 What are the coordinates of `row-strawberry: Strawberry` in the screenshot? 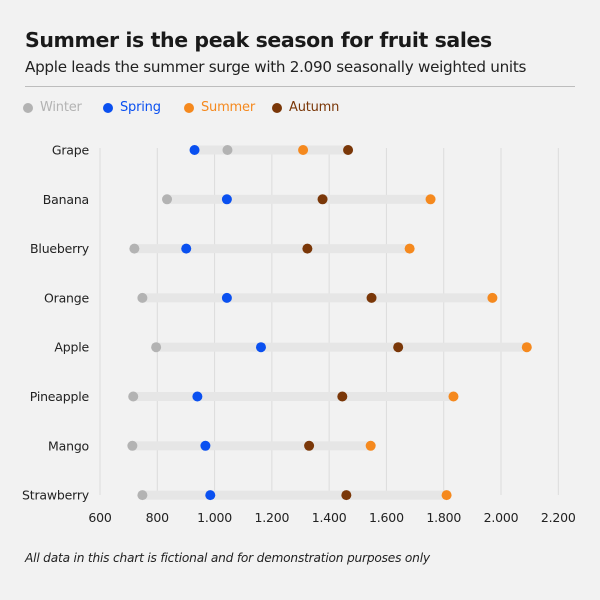 It's located at (237, 495).